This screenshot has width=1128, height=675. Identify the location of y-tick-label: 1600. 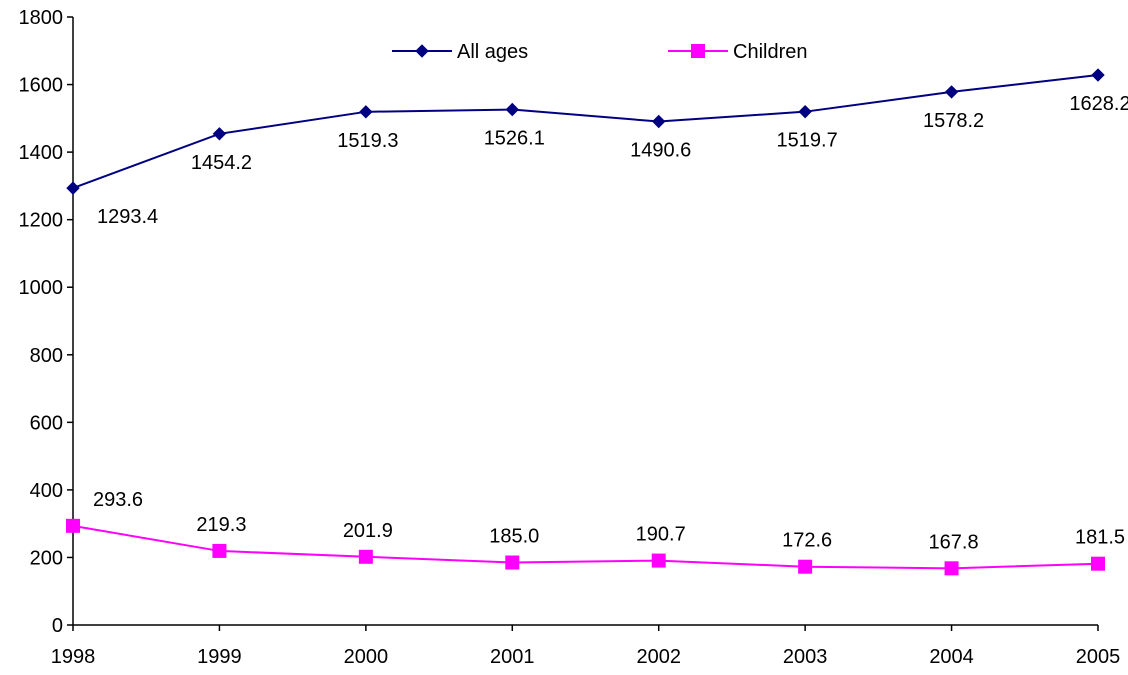
(41, 86).